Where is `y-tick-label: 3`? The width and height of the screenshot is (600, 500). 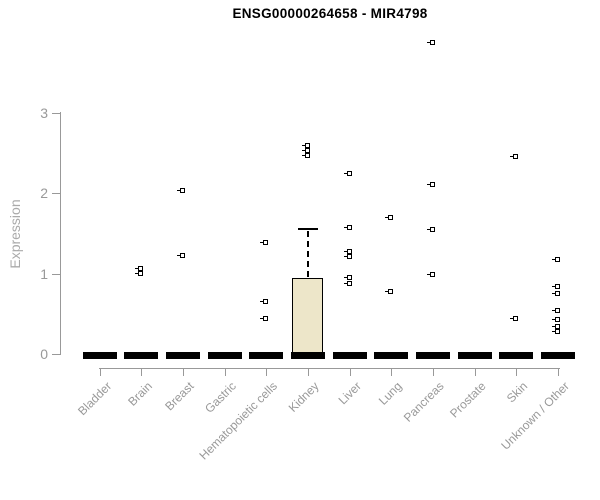 y-tick-label: 3 is located at coordinates (44, 113).